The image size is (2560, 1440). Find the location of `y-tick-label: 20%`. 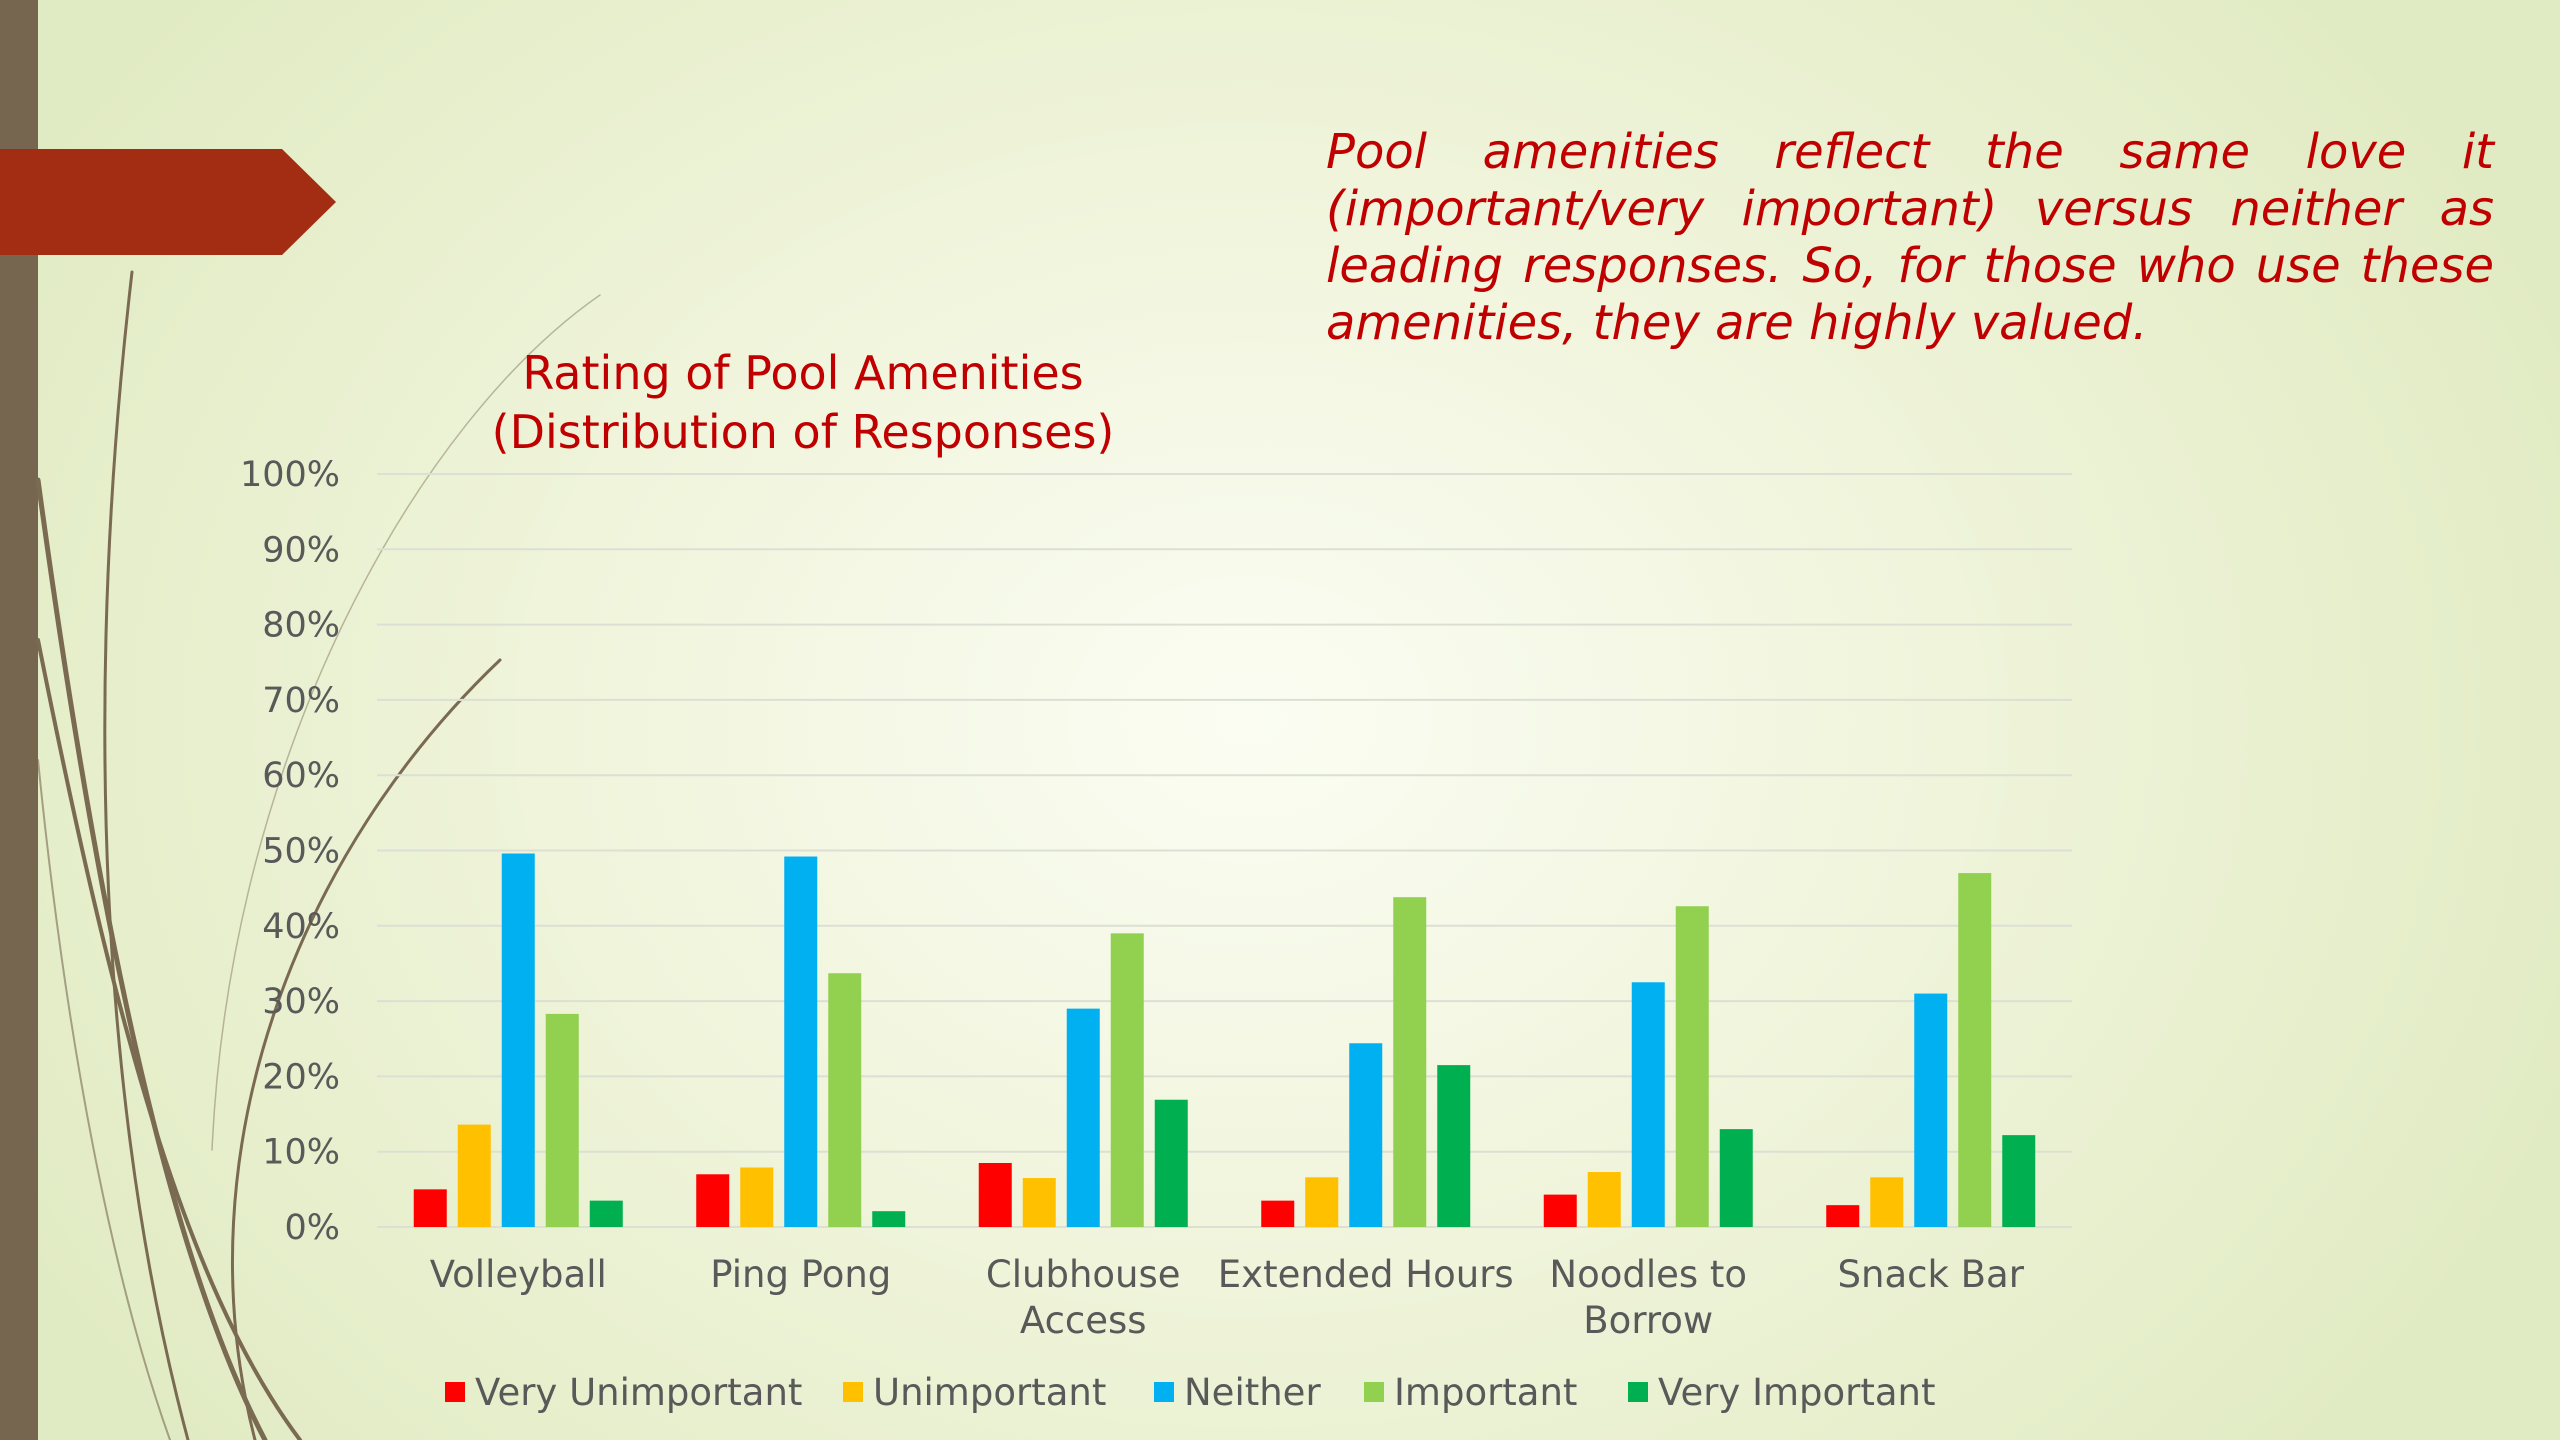

y-tick-label: 20% is located at coordinates (301, 1077).